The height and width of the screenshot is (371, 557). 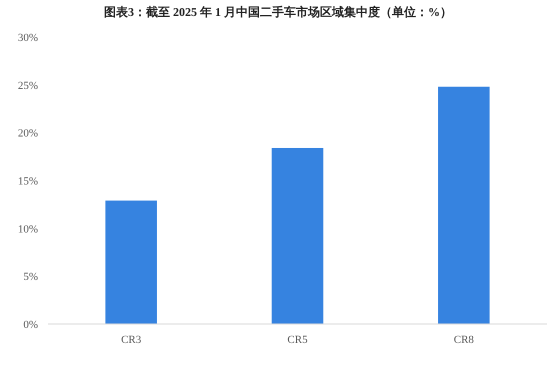 I want to click on x-tick-label: CR8, so click(x=464, y=340).